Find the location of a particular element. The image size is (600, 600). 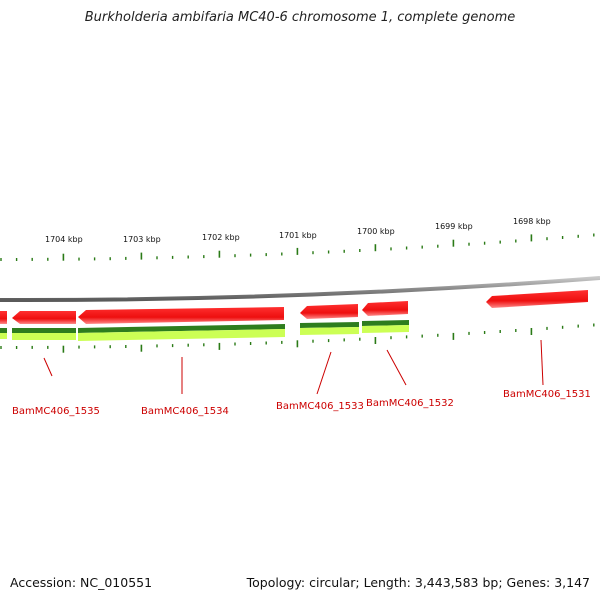

lower-scale is located at coordinates (297, 338).